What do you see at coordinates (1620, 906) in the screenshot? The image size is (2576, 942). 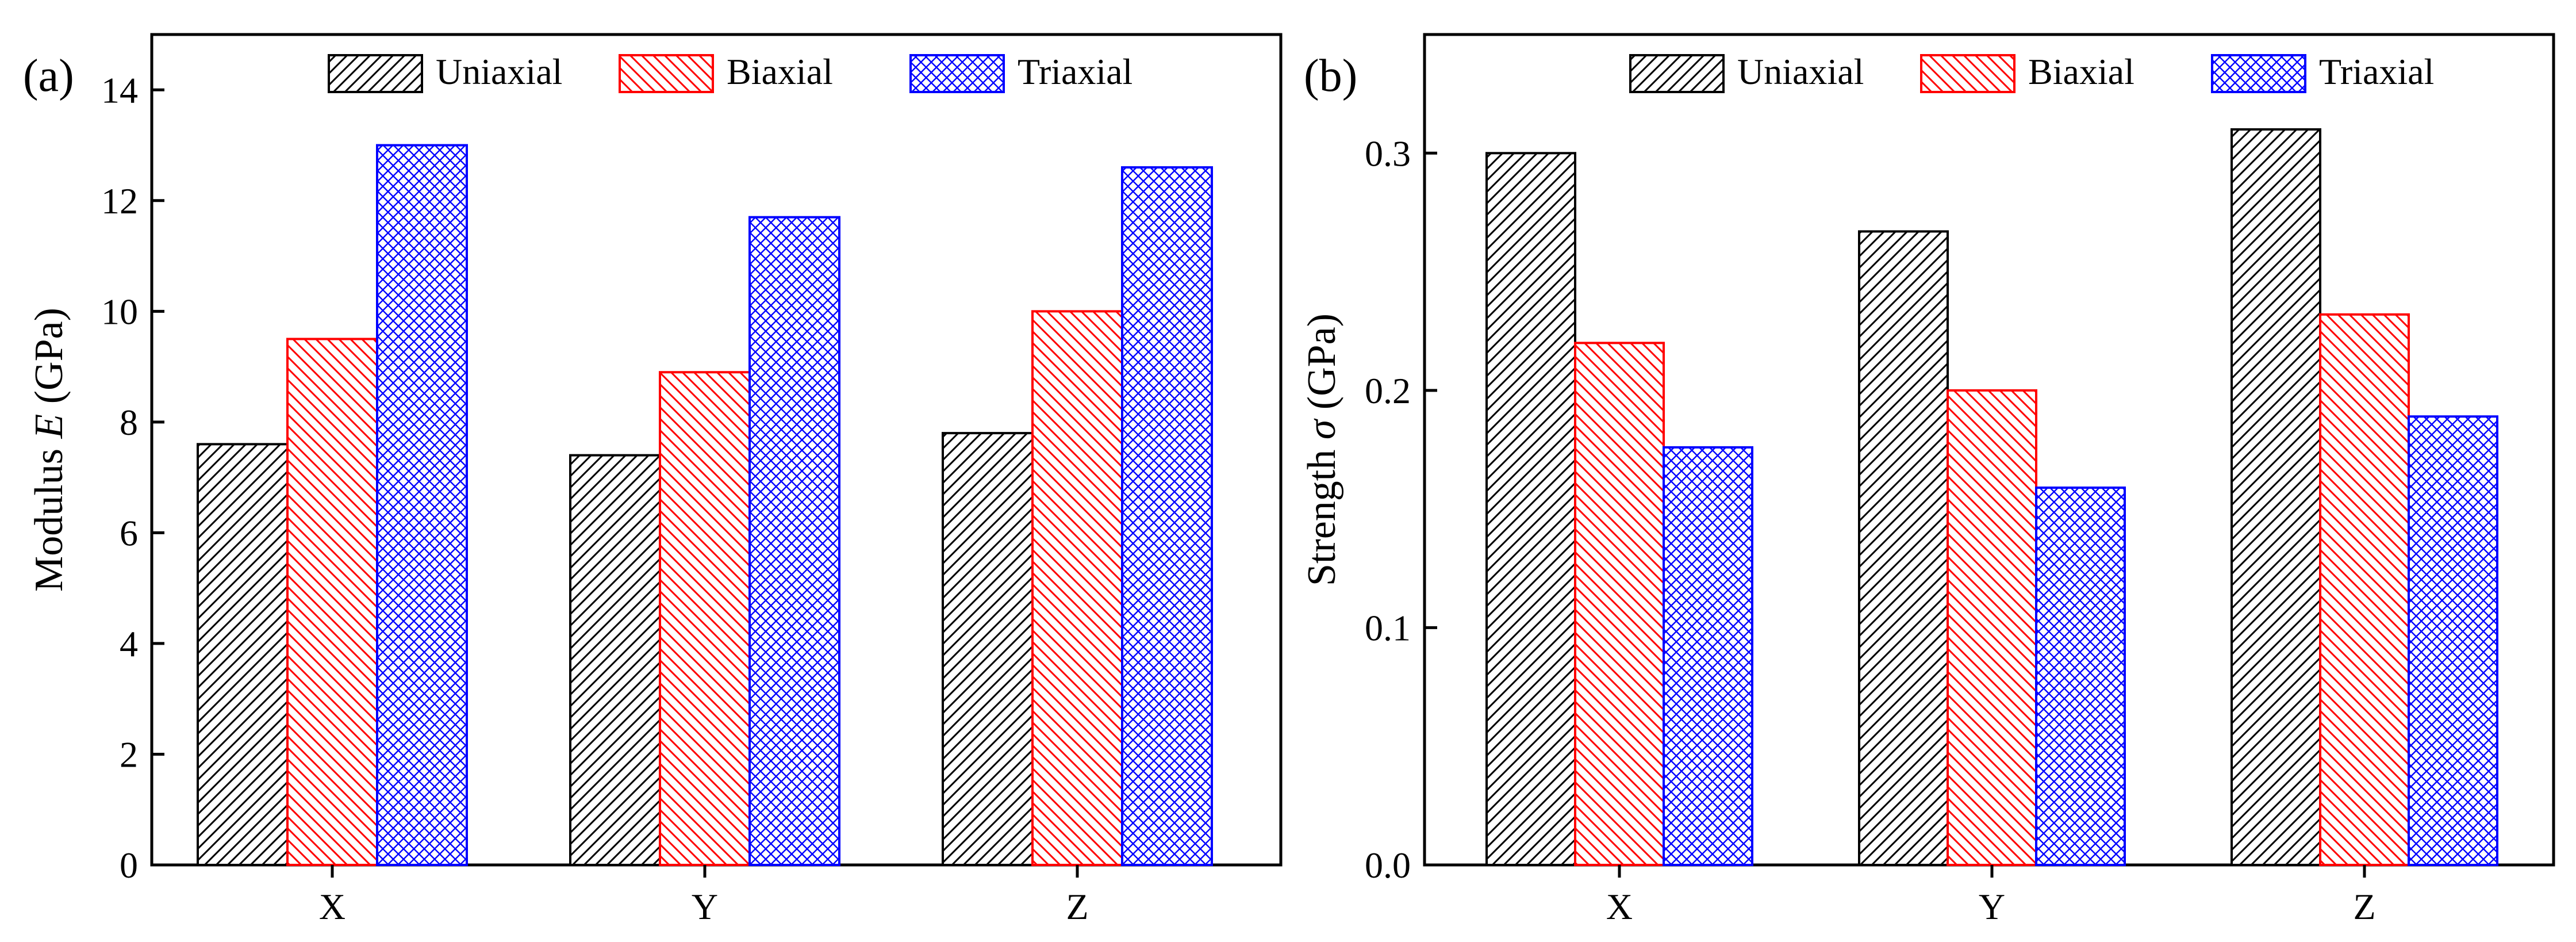 I see `strength-xtick-label-x: X` at bounding box center [1620, 906].